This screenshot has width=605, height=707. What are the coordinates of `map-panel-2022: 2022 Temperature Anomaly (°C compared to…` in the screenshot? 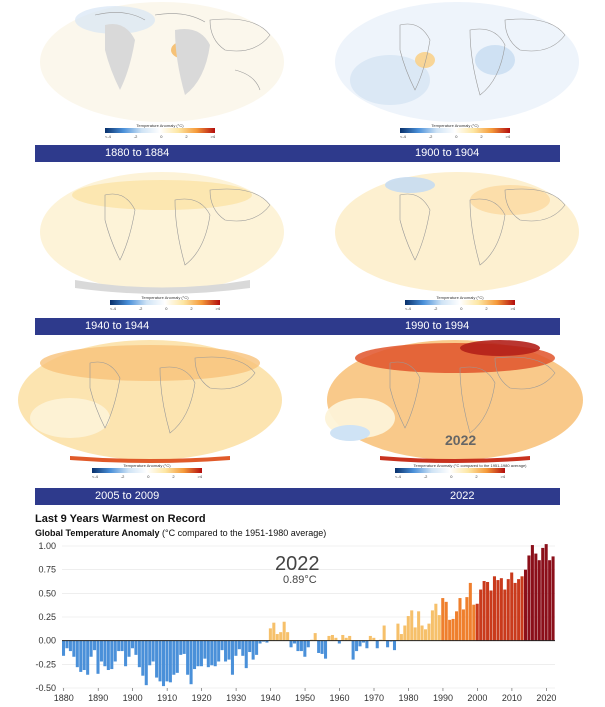 It's located at (455, 412).